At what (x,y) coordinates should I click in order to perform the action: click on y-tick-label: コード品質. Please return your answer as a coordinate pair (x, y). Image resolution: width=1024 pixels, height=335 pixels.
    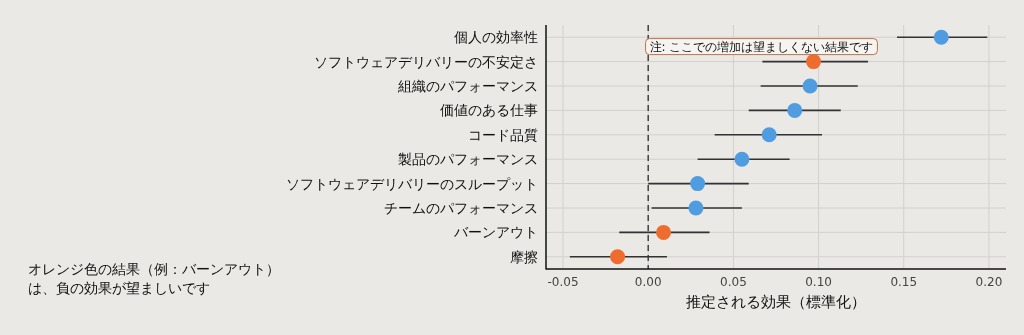
    Looking at the image, I should click on (503, 134).